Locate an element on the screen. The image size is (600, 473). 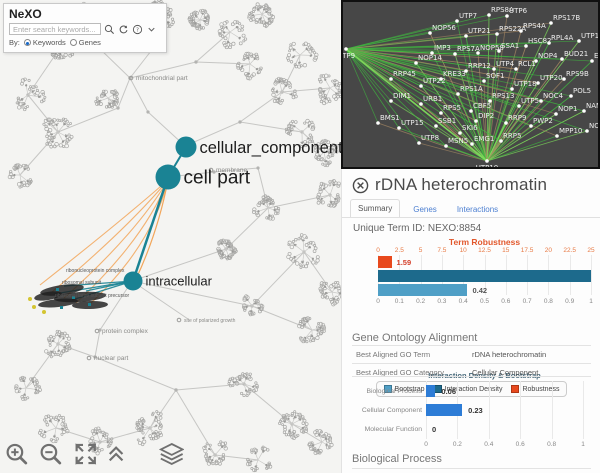
gene-node-SSA1: SSA1 is located at coordinates (508, 47).